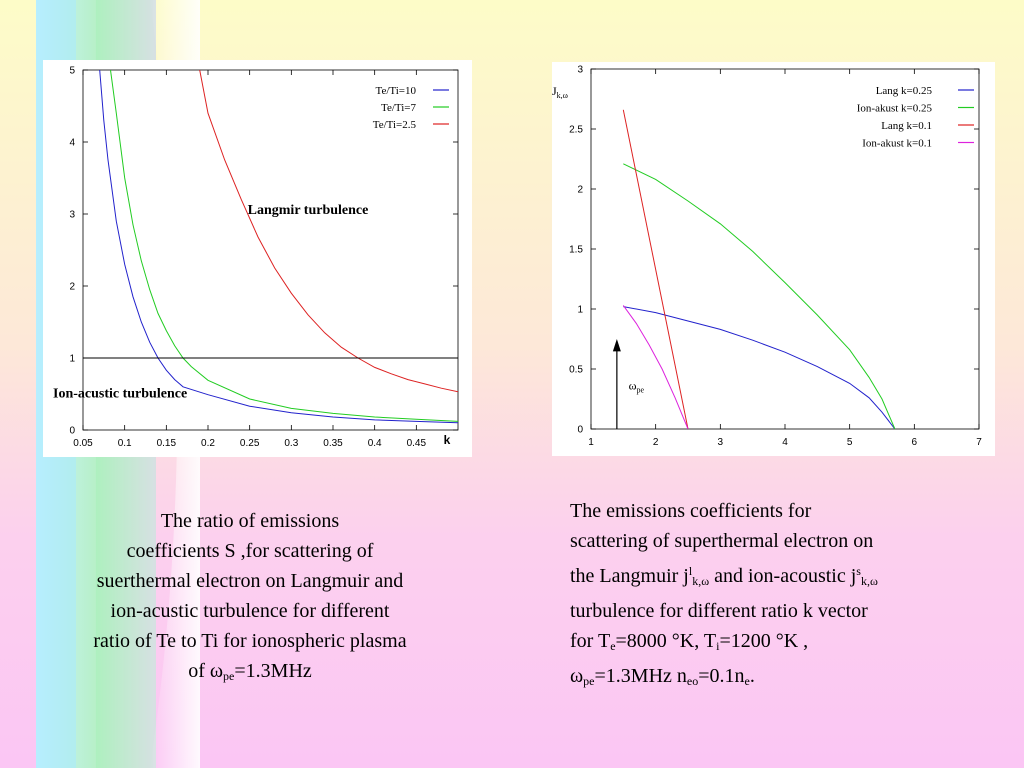  What do you see at coordinates (398, 108) in the screenshot?
I see `legend-label: Te/Ti=7` at bounding box center [398, 108].